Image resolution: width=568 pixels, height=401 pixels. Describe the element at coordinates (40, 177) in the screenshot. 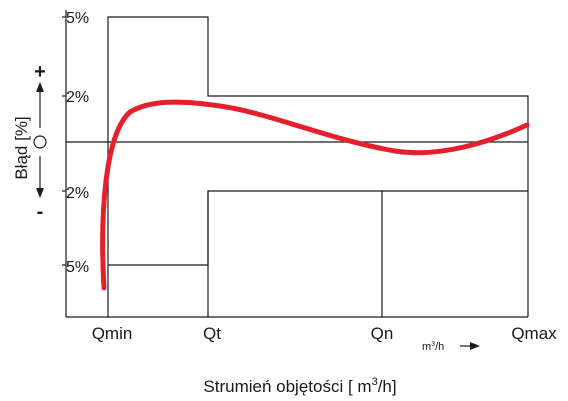

I see `down-arrow-icon` at that location.